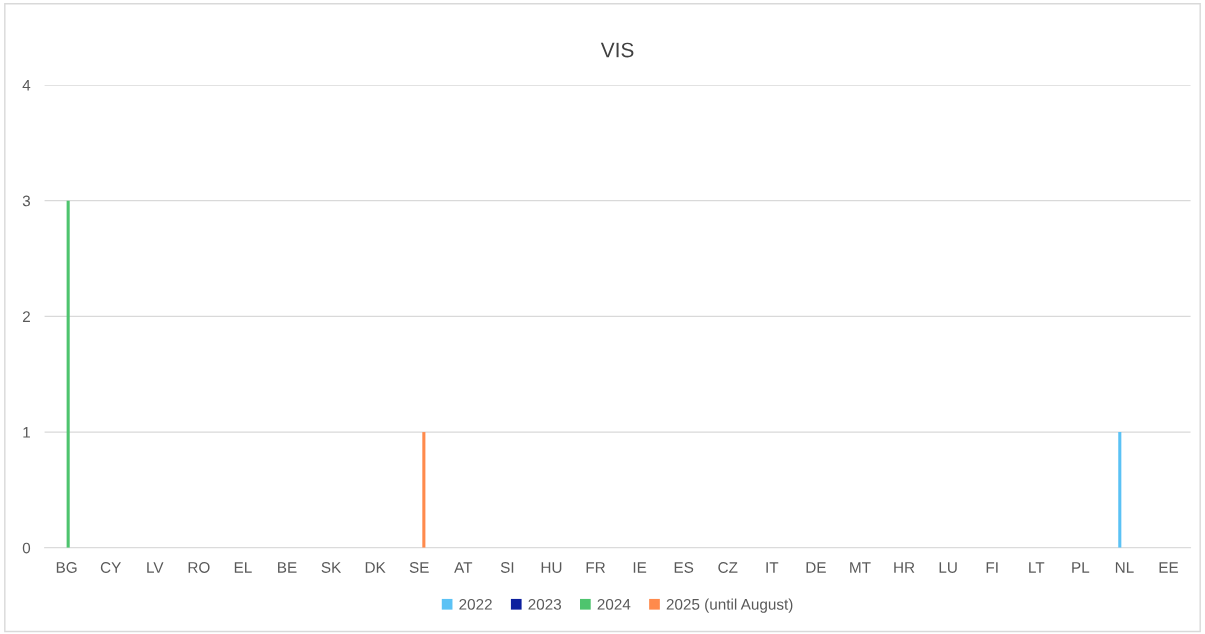 The height and width of the screenshot is (634, 1205). What do you see at coordinates (26, 548) in the screenshot?
I see `y-tick-label: 0` at bounding box center [26, 548].